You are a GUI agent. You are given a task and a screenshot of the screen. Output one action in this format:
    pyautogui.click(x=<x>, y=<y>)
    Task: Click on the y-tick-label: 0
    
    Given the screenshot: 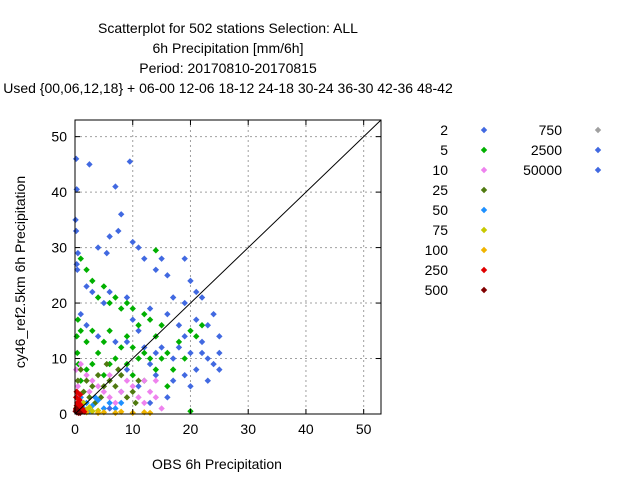 What is the action you would take?
    pyautogui.click(x=63, y=414)
    